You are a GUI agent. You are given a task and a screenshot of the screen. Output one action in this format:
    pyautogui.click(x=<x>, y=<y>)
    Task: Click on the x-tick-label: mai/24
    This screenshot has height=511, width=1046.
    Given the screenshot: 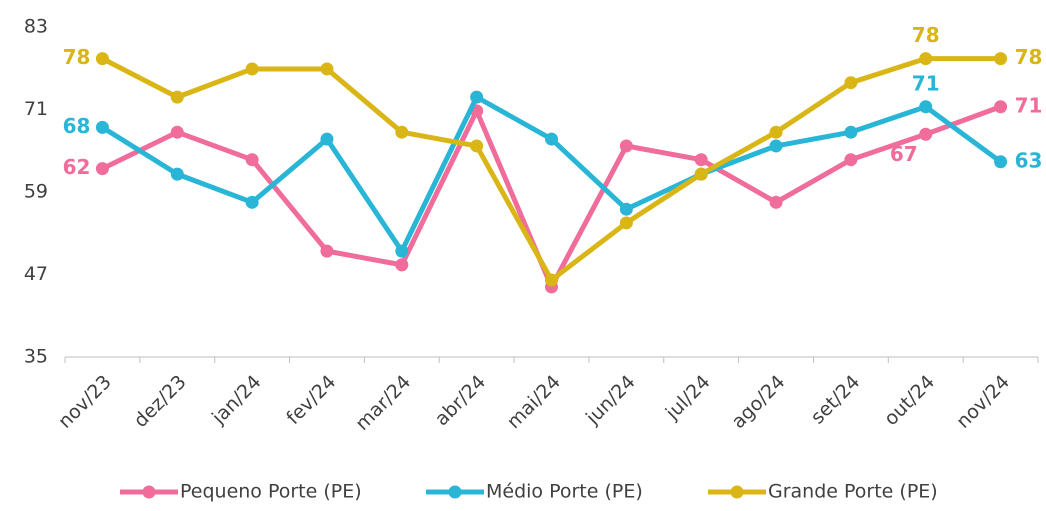 What is the action you would take?
    pyautogui.click(x=534, y=402)
    